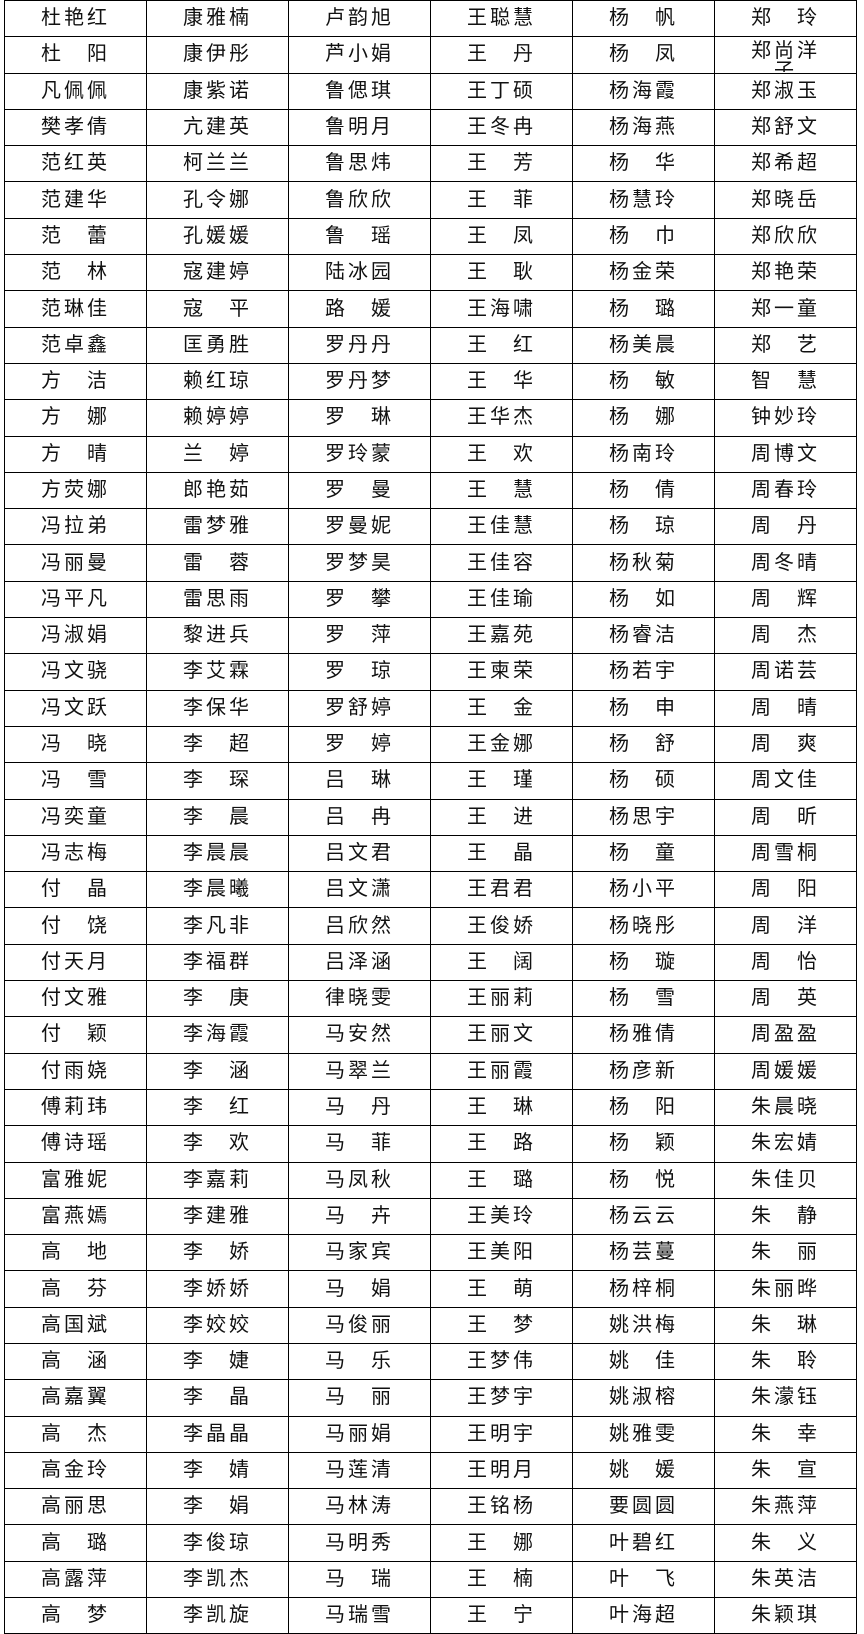  I want to click on name-text: 雷 蓉, so click(217, 562).